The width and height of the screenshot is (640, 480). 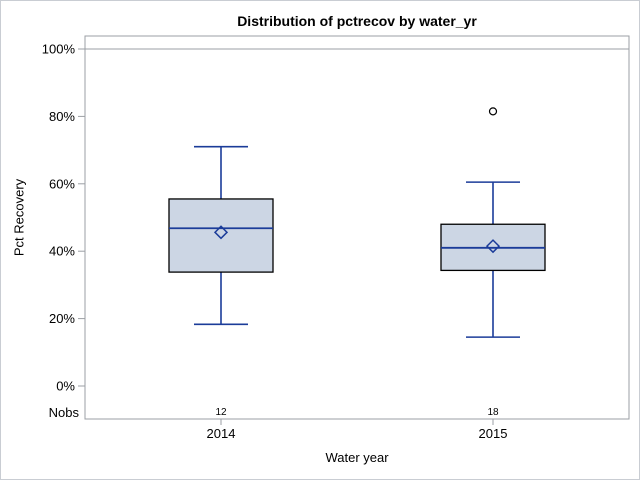 I want to click on nobs-value-2015: 18, so click(x=493, y=412).